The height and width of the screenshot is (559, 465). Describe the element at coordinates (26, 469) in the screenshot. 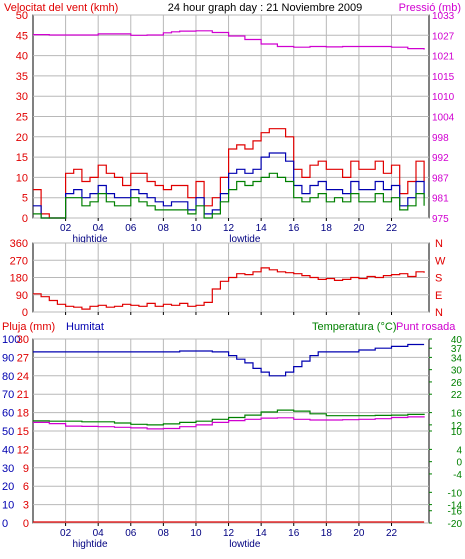

I see `rain-tick-label: 9` at that location.